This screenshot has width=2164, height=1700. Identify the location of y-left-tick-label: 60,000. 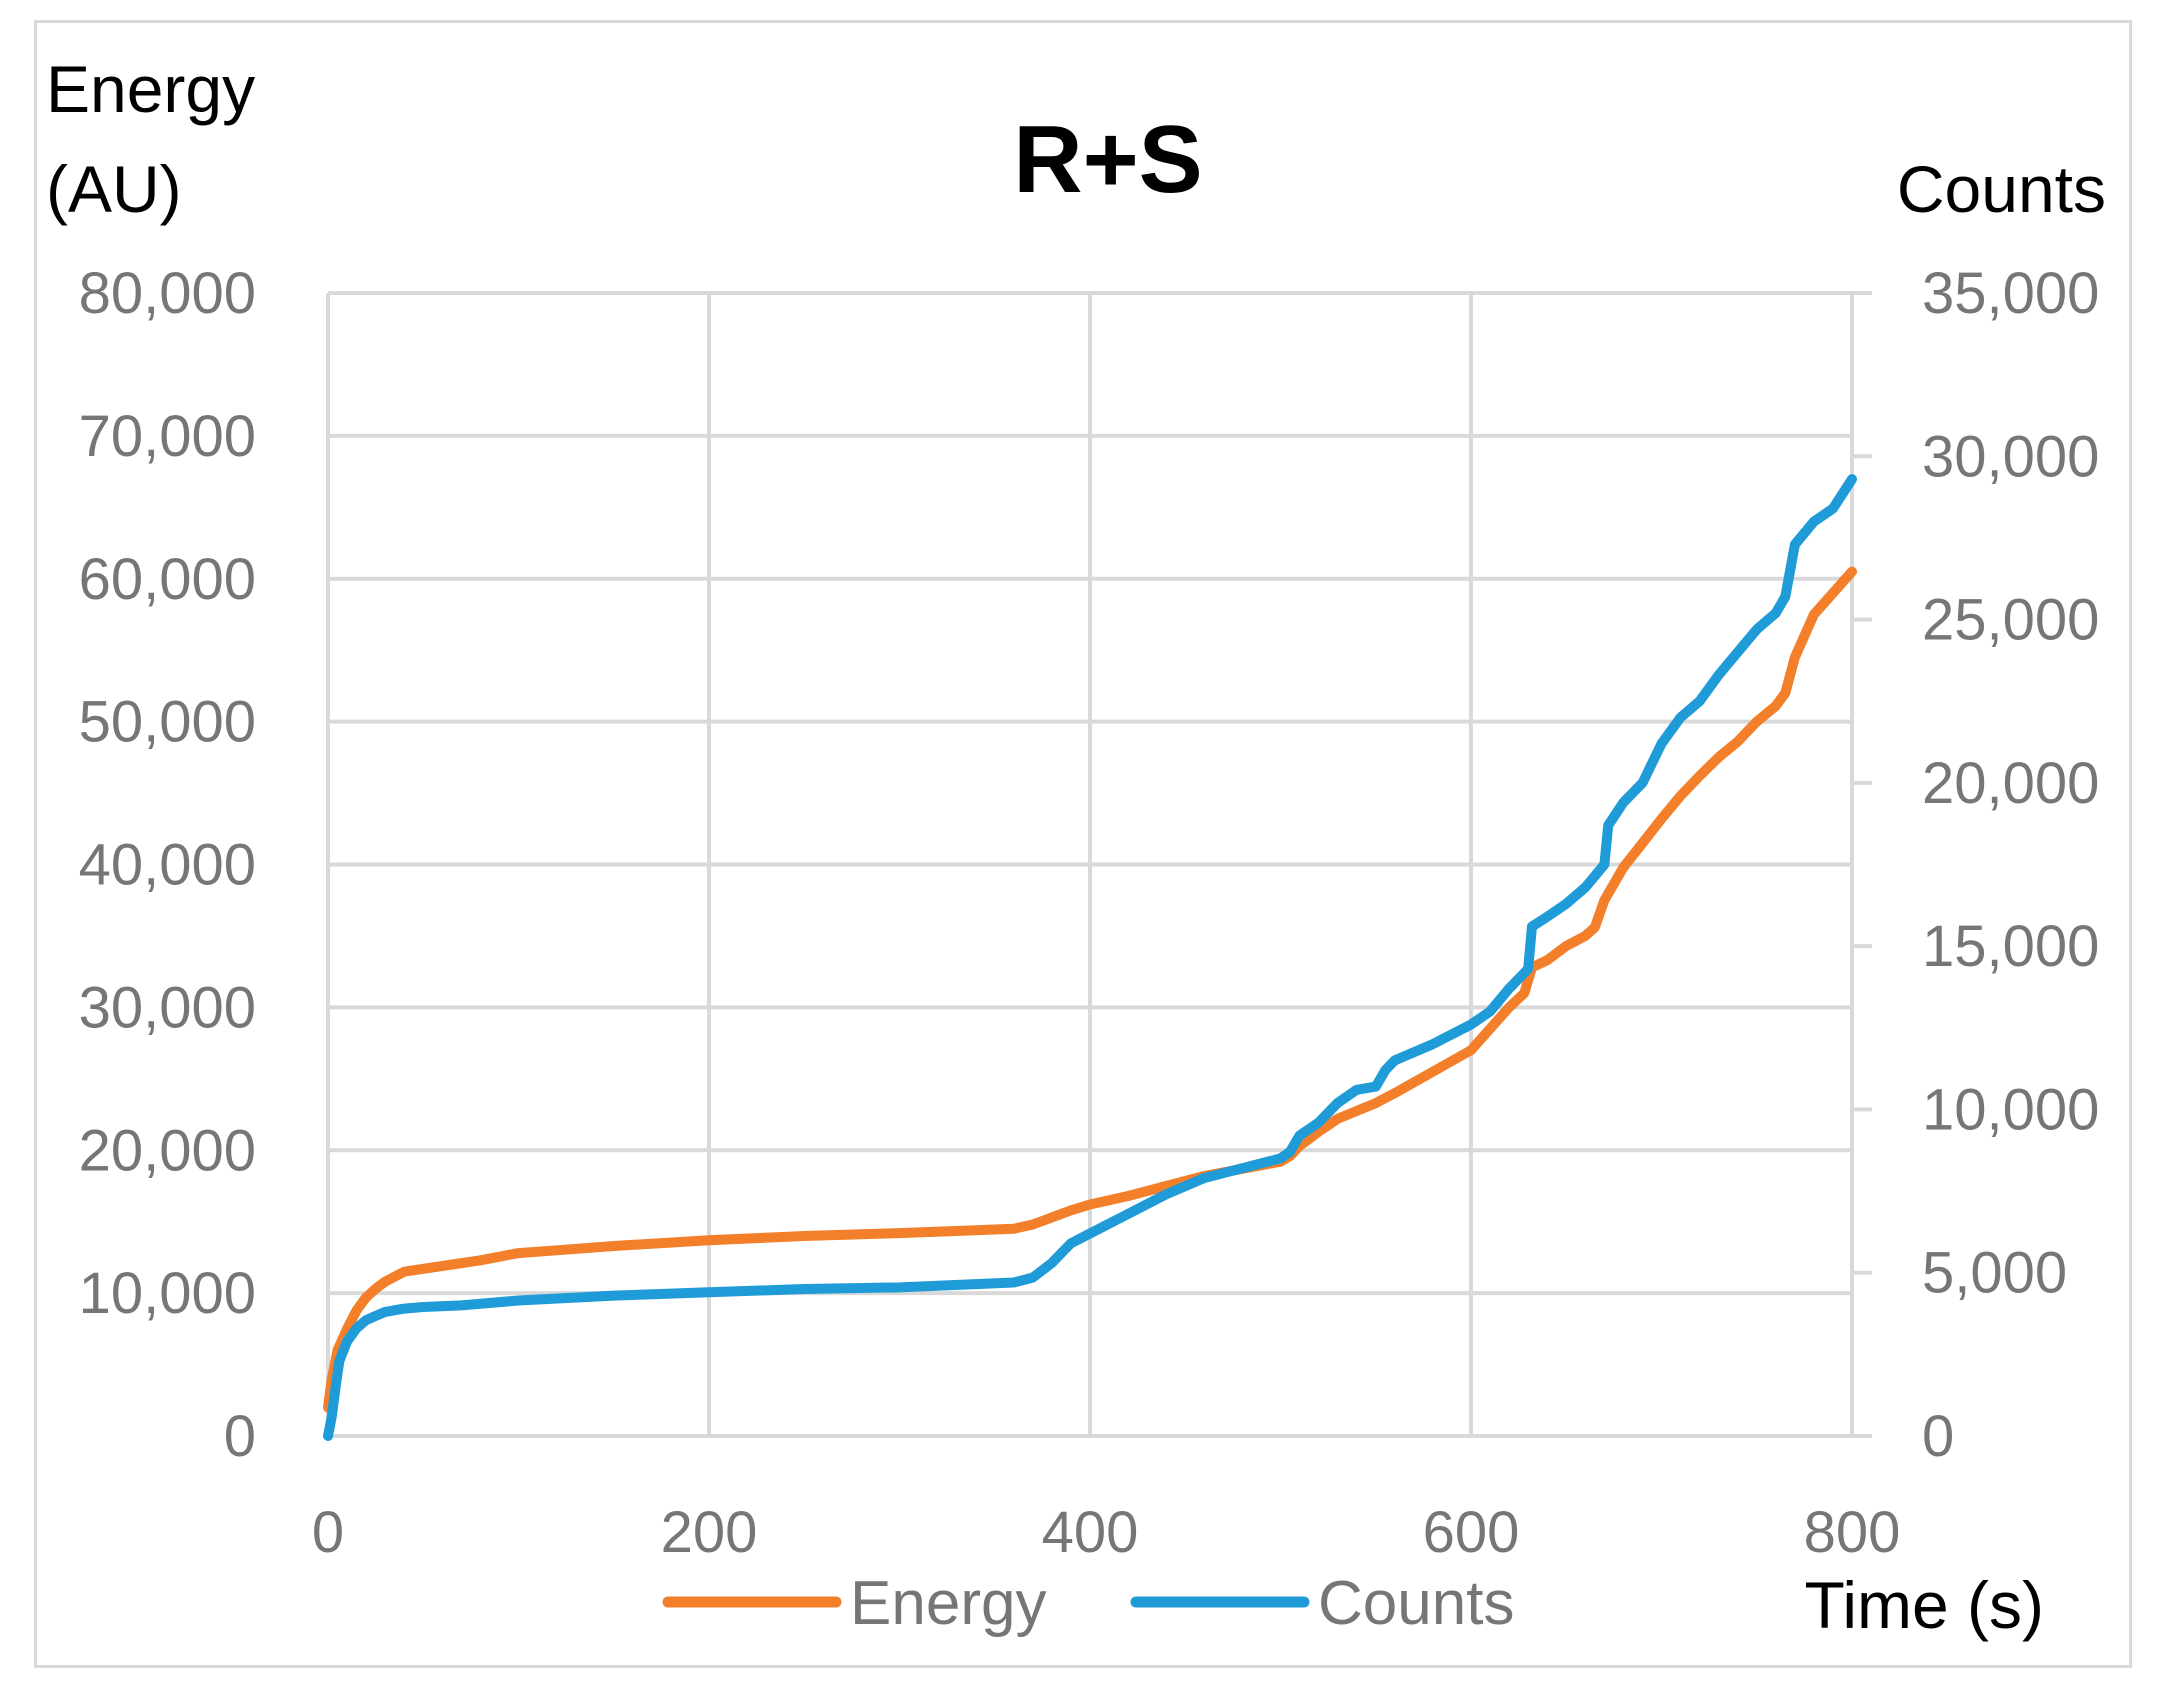
(167, 579).